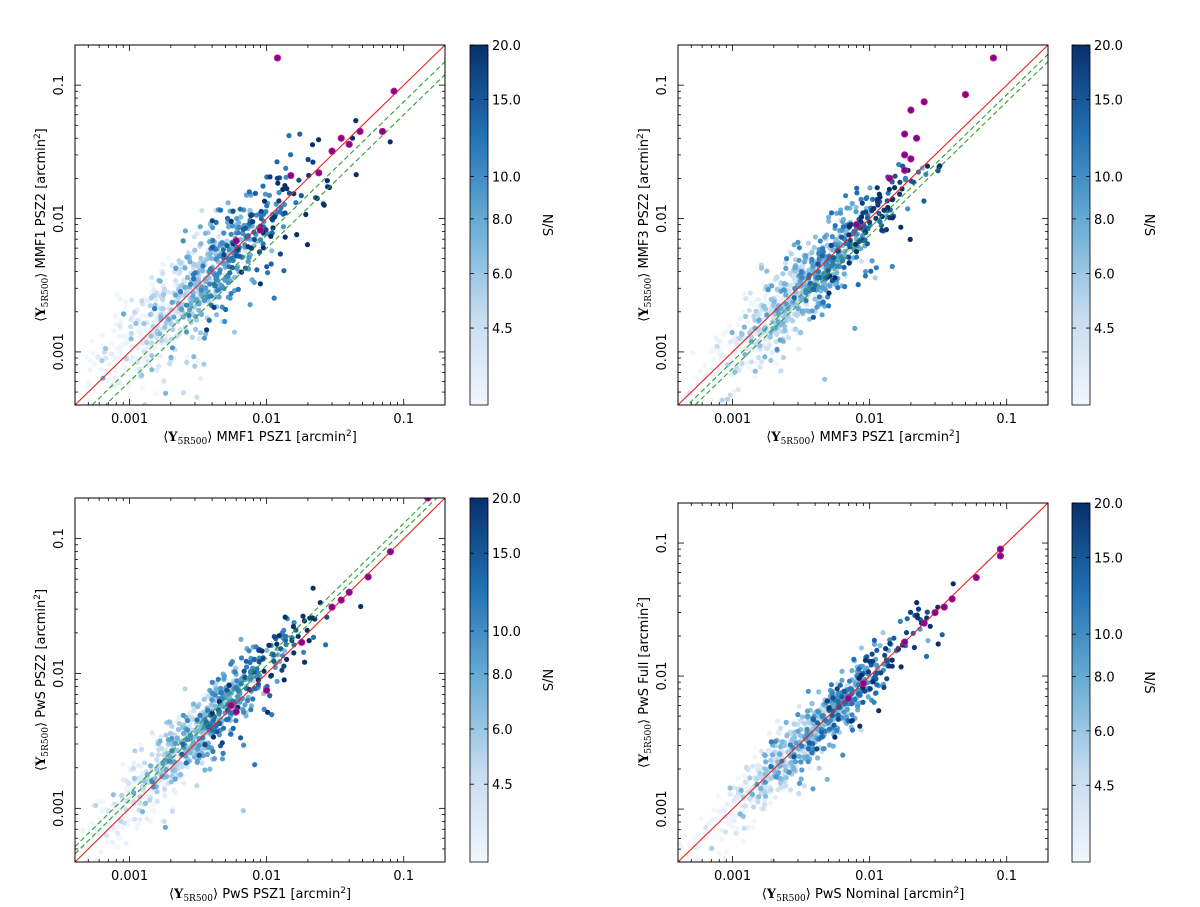  What do you see at coordinates (502, 274) in the screenshot?
I see `colorbar-tick-label: 6.0` at bounding box center [502, 274].